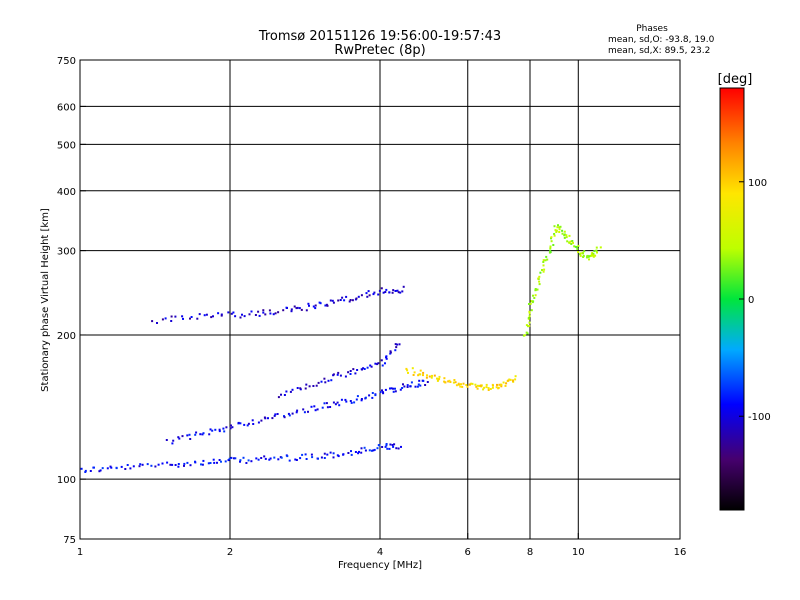  Describe the element at coordinates (578, 552) in the screenshot. I see `x-tick-label: 10` at that location.